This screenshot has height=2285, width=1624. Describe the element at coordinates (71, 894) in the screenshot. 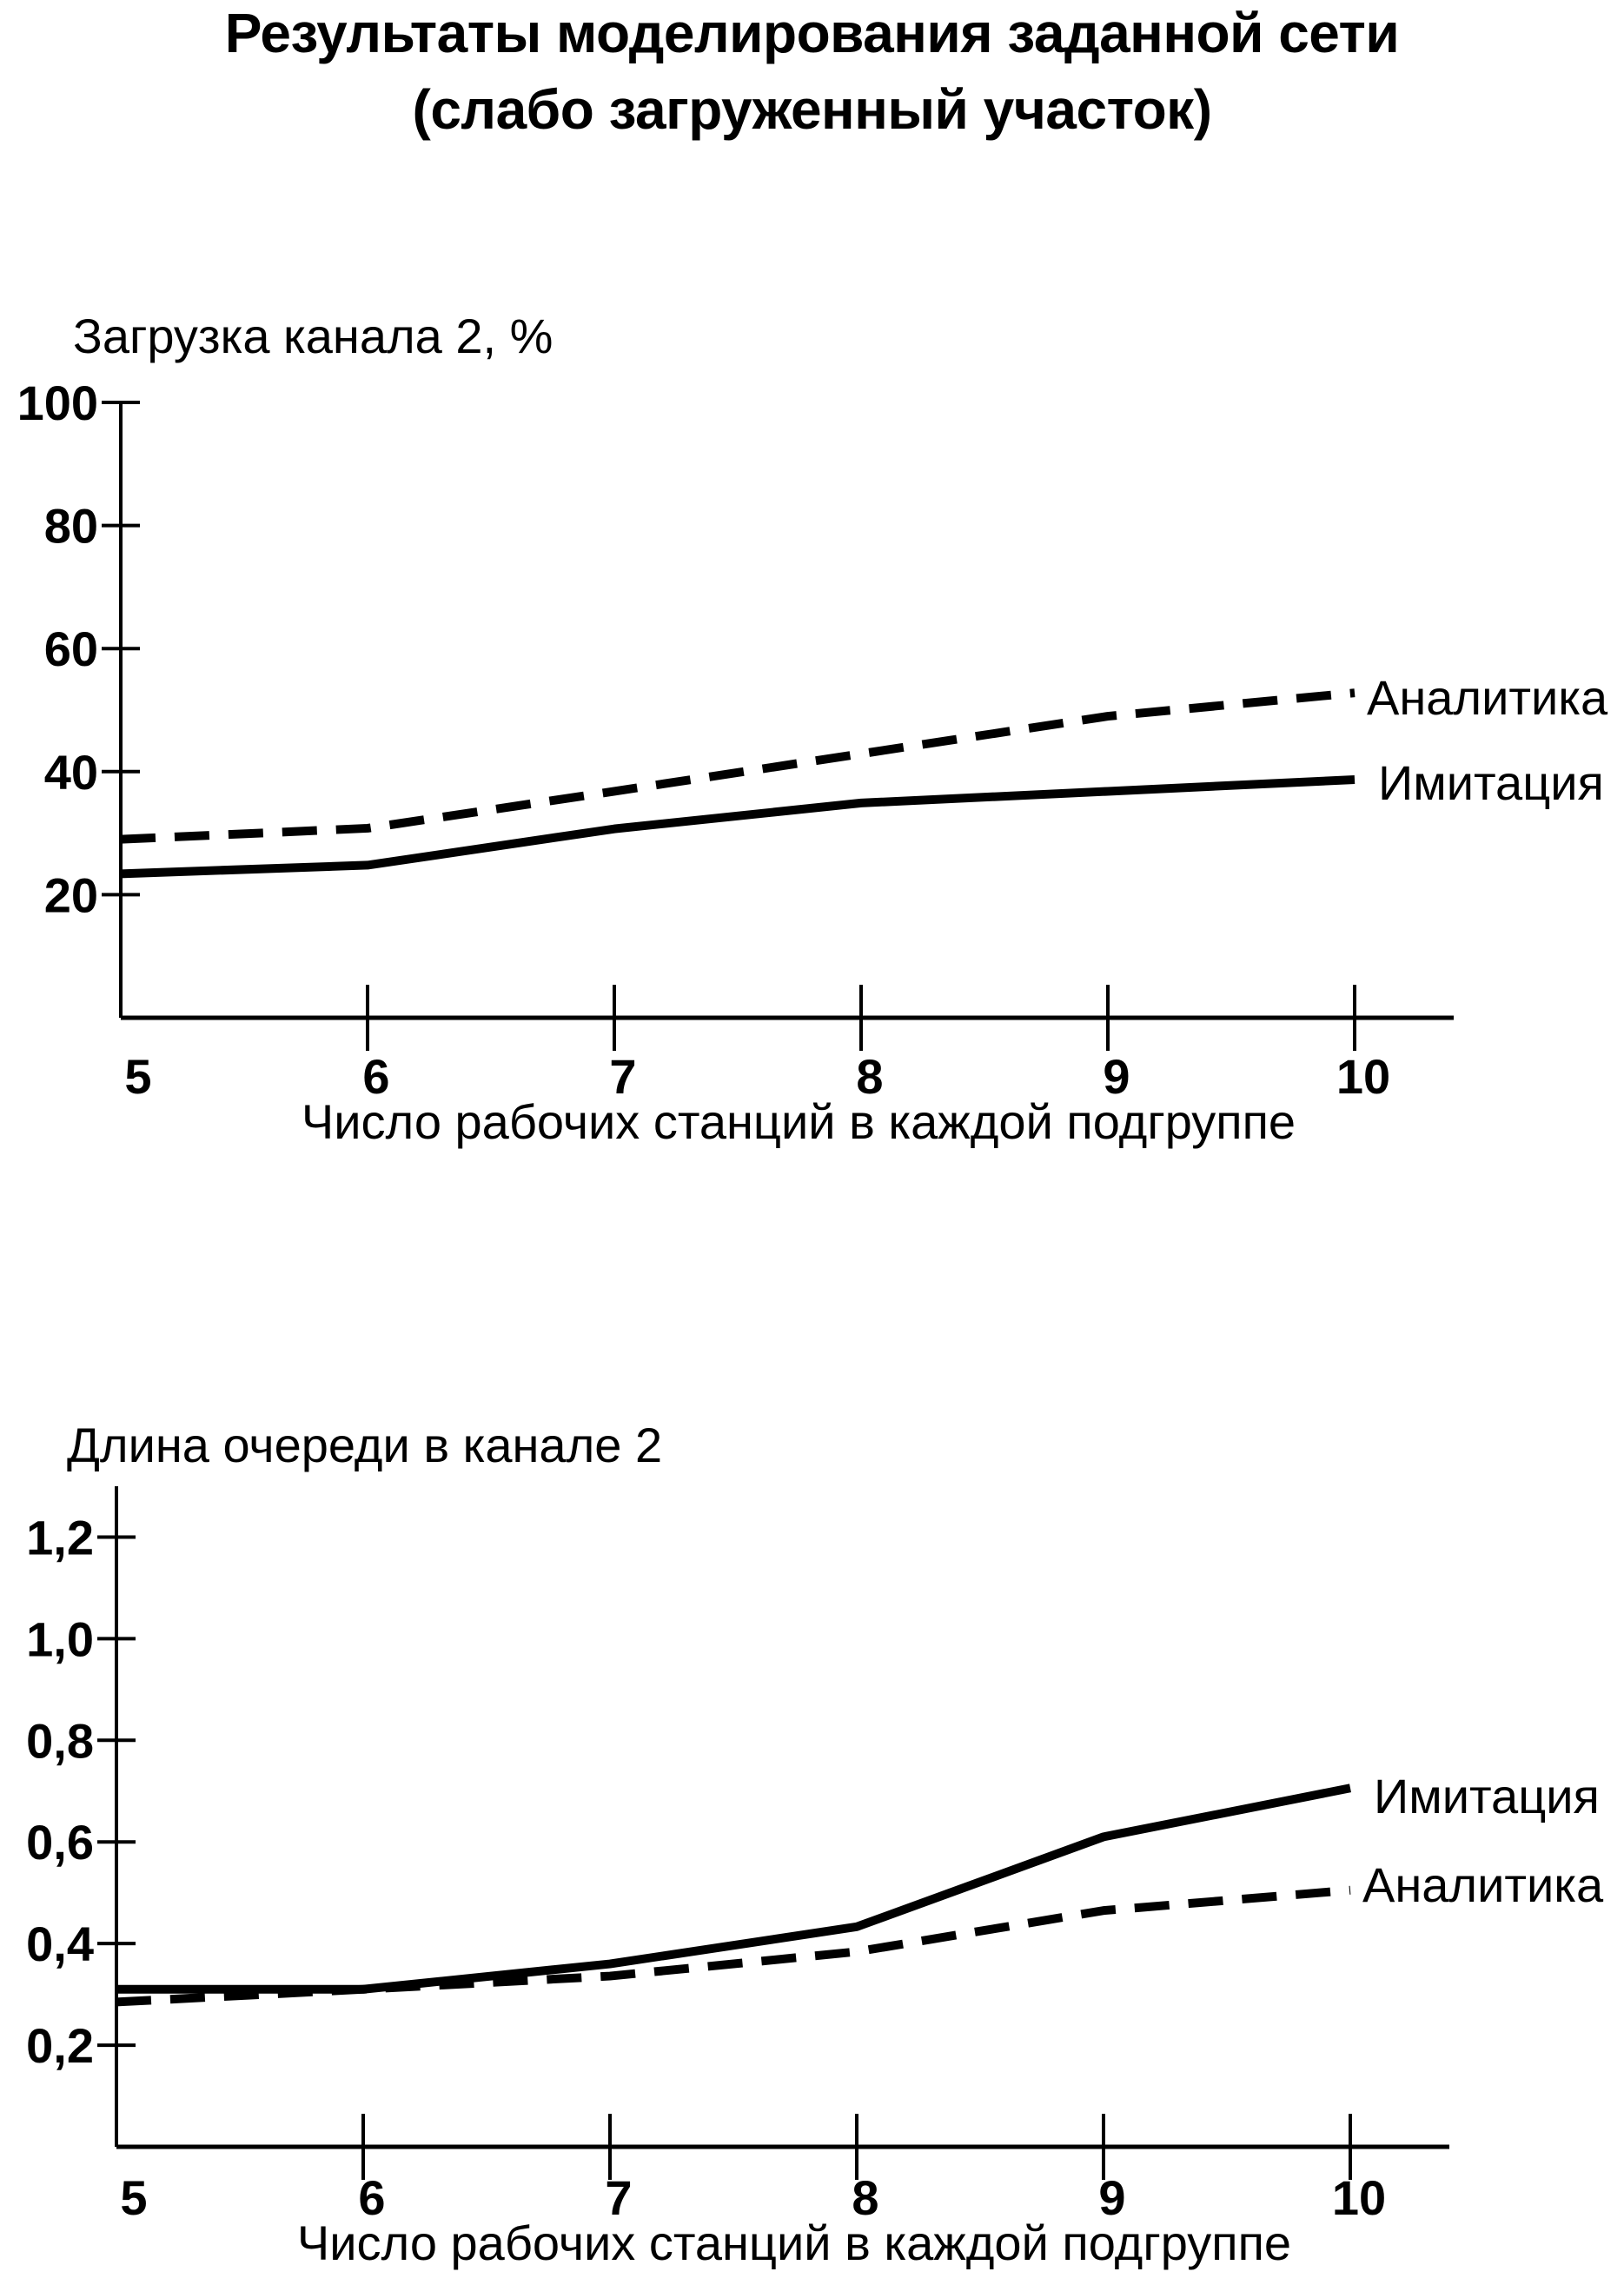

I see `y-tick-label: 20` at that location.